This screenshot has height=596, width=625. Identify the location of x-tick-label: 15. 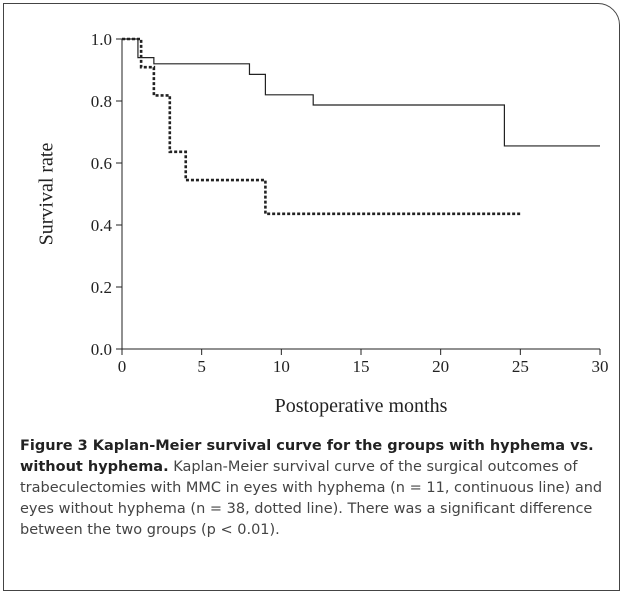
(361, 366).